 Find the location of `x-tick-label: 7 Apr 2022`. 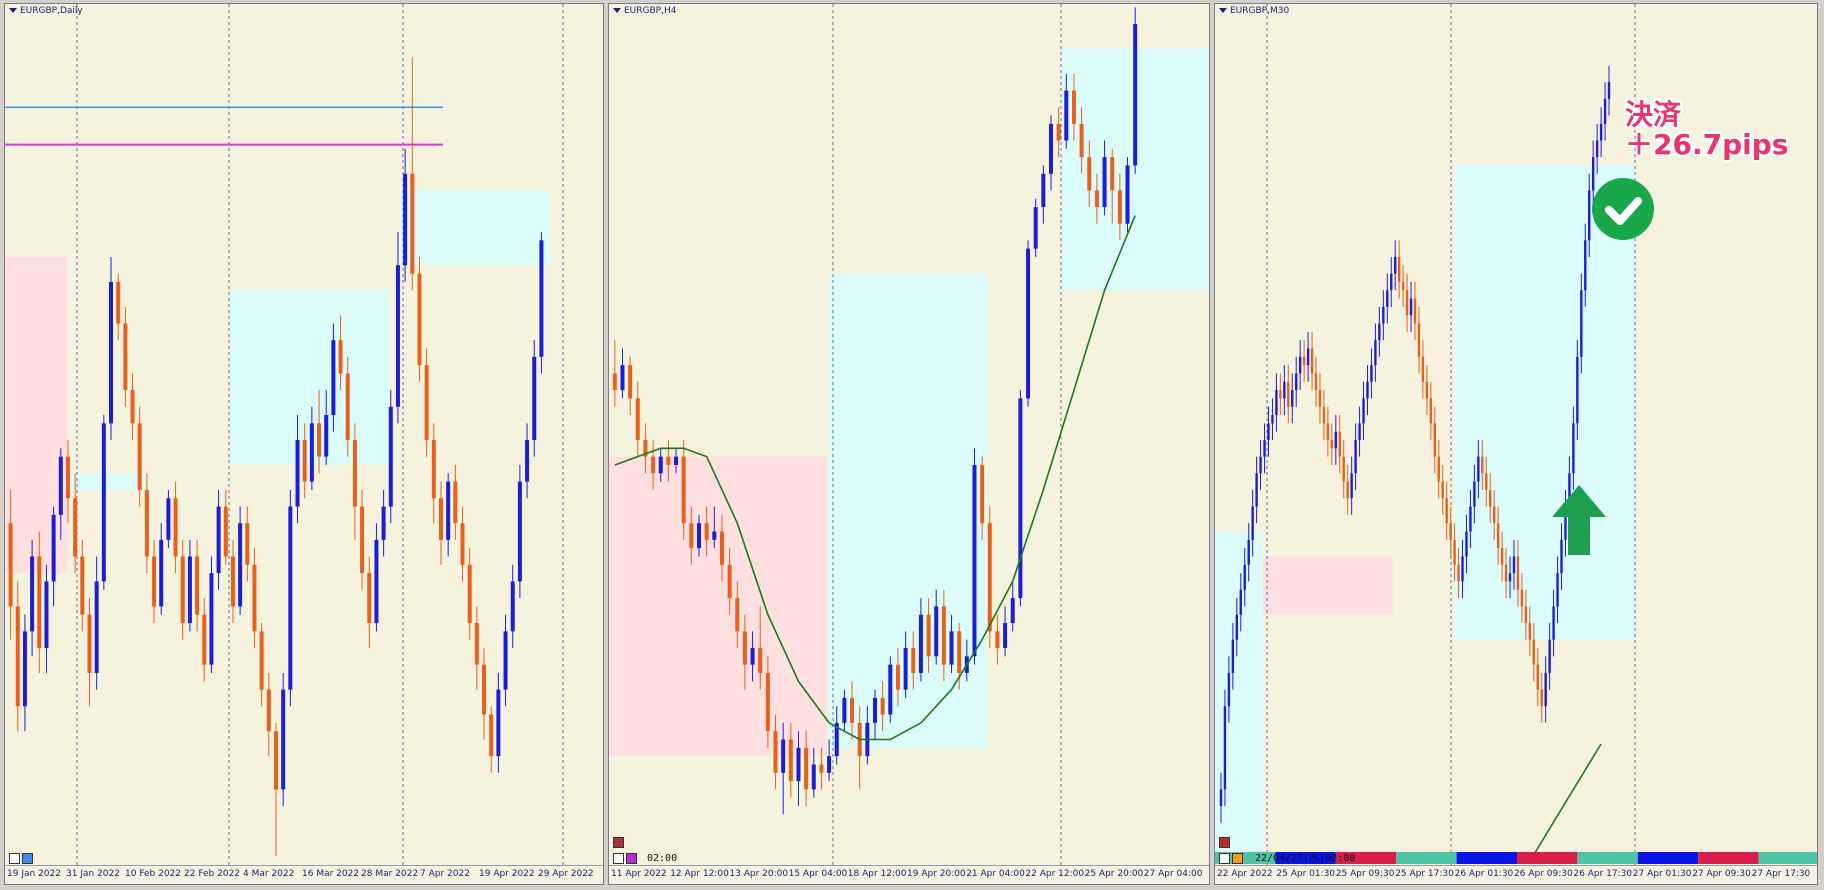

x-tick-label: 7 Apr 2022 is located at coordinates (445, 874).